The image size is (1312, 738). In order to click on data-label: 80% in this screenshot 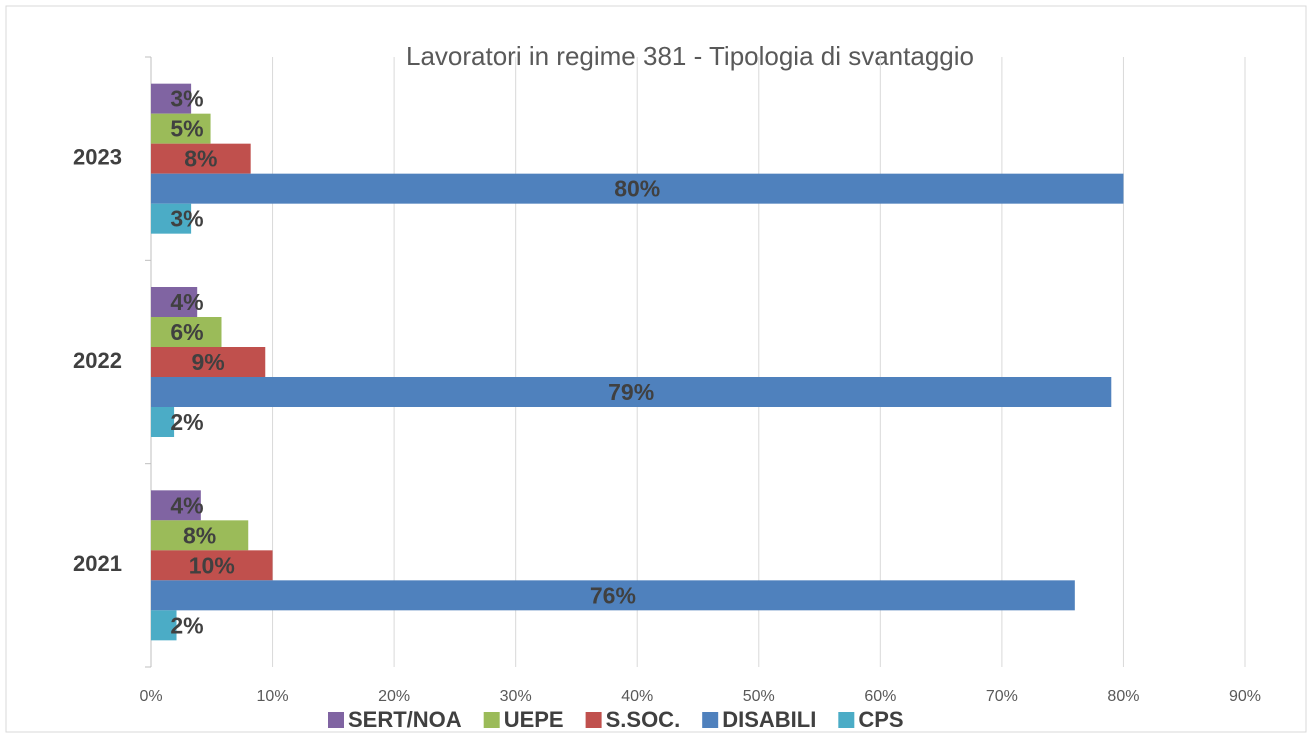, I will do `click(637, 189)`.